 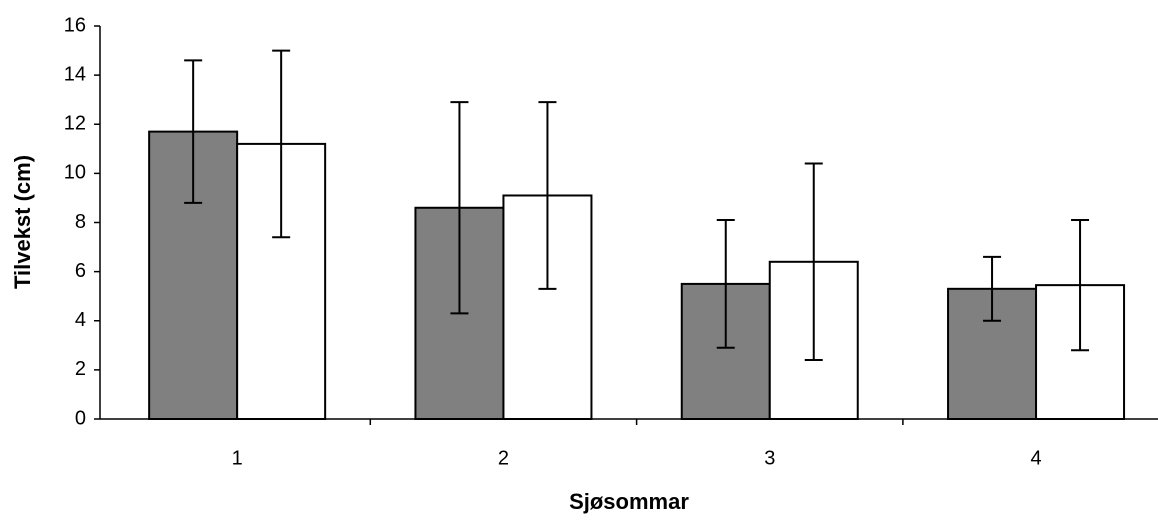 I want to click on x-tick-label: 3, so click(x=769, y=458).